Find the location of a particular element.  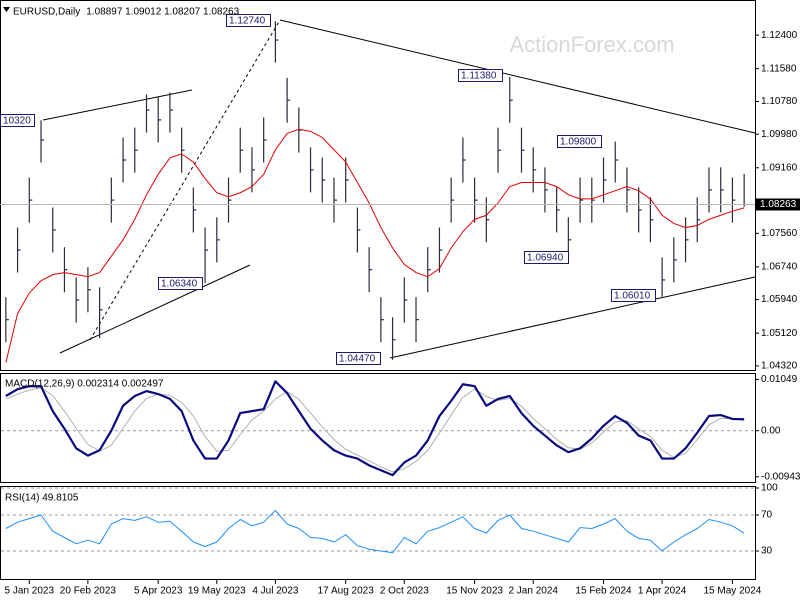

annotation: 1.11380 is located at coordinates (479, 76).